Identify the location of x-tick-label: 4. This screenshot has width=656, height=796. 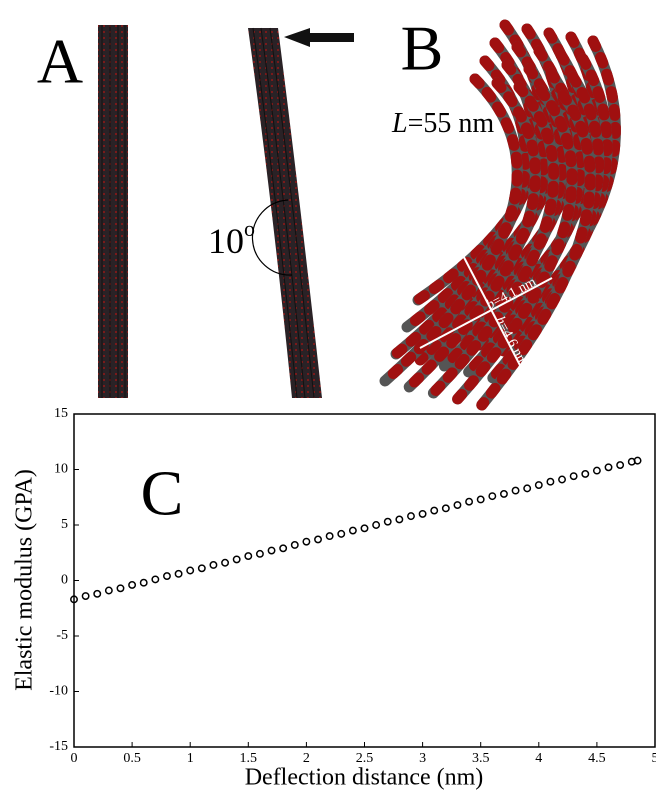
(538, 758).